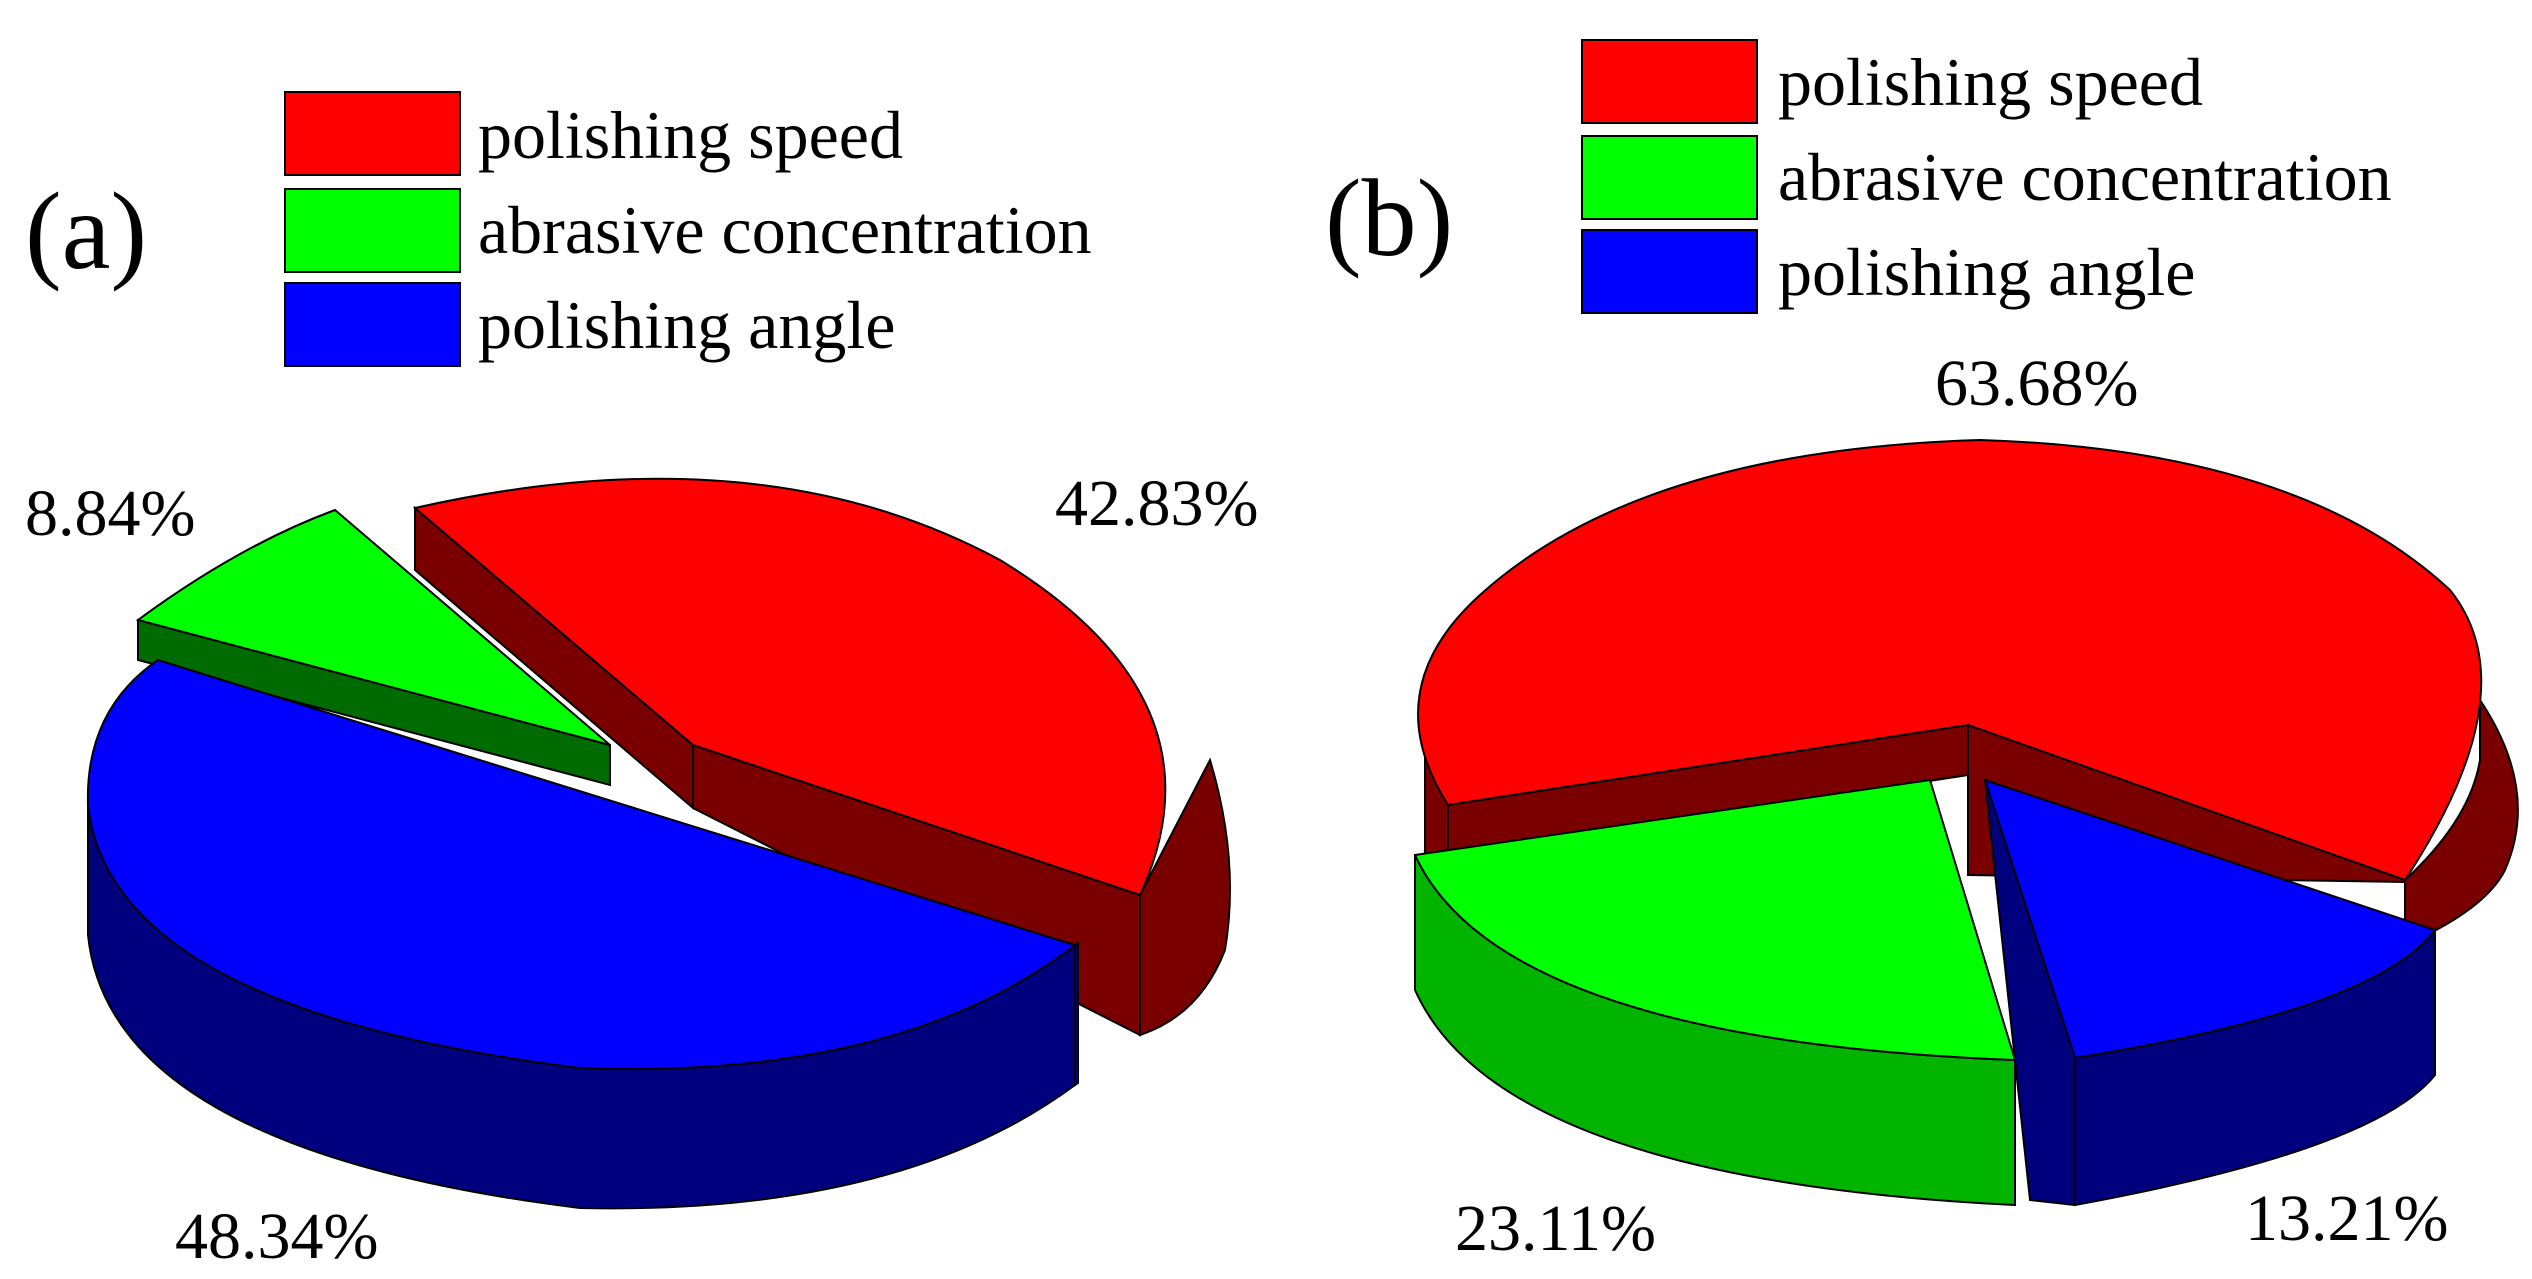  I want to click on data-label-a-abrasive-concentration: 8.84%, so click(110, 513).